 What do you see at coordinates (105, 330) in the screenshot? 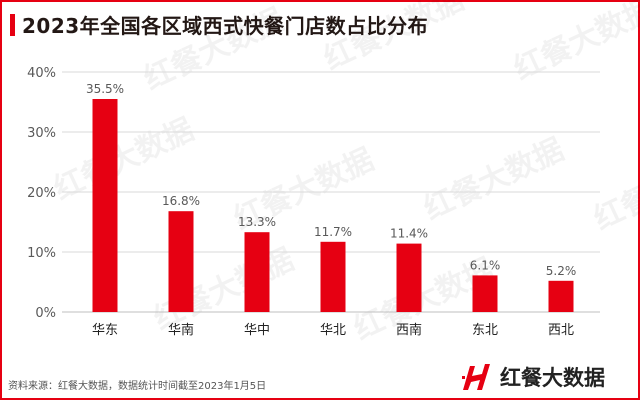
I see `x-tick-label: 华东` at bounding box center [105, 330].